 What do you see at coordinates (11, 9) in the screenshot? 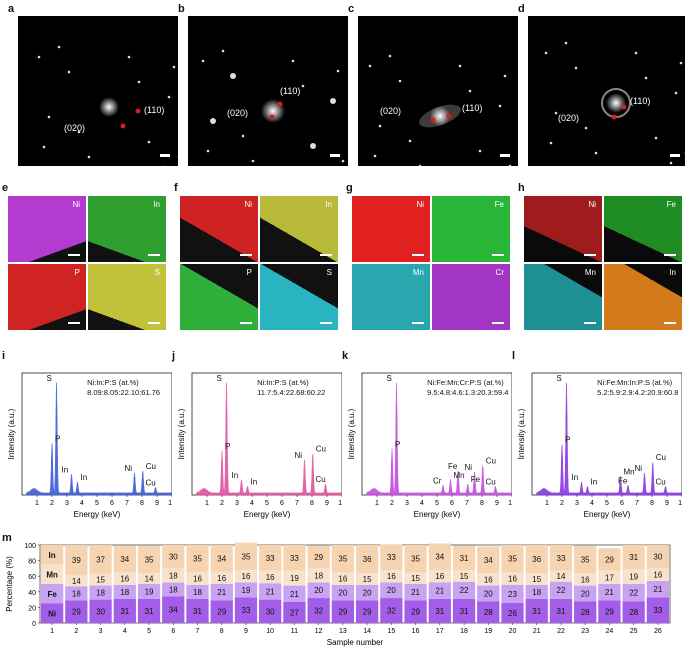
I see `panel-label-a: a` at bounding box center [11, 9].